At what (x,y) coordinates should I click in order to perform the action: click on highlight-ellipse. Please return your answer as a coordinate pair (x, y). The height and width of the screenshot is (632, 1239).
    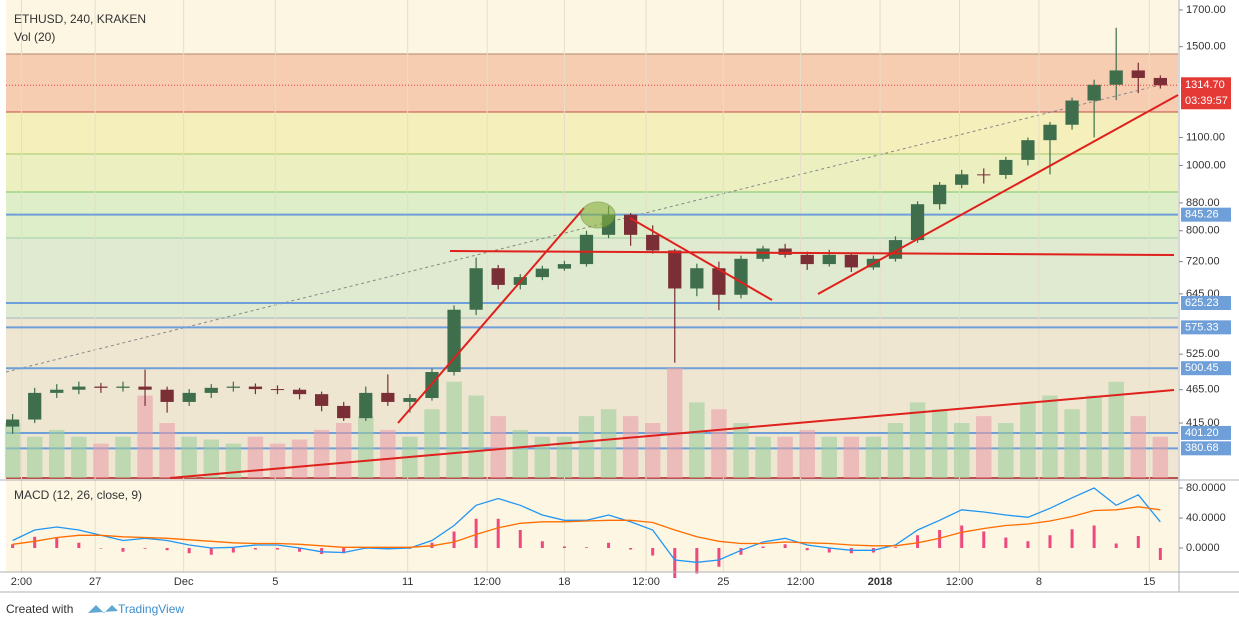
    Looking at the image, I should click on (598, 215).